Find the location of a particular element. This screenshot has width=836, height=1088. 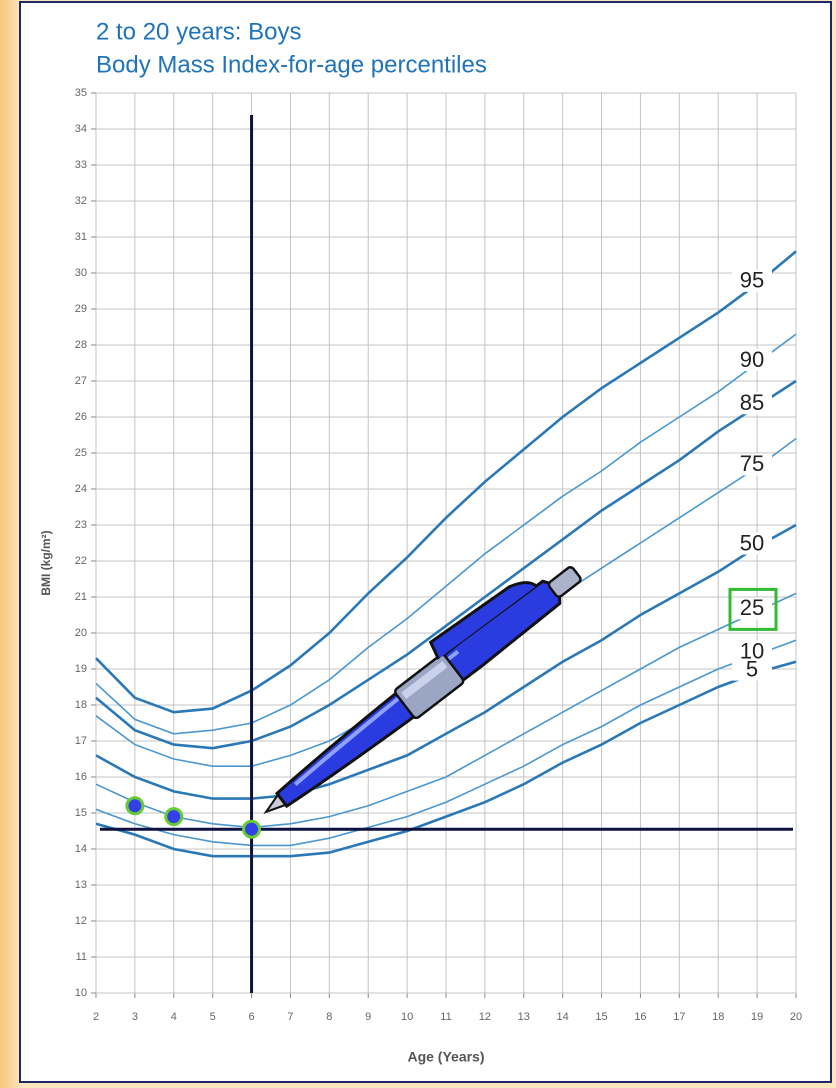

curve-label: 75 is located at coordinates (752, 463).